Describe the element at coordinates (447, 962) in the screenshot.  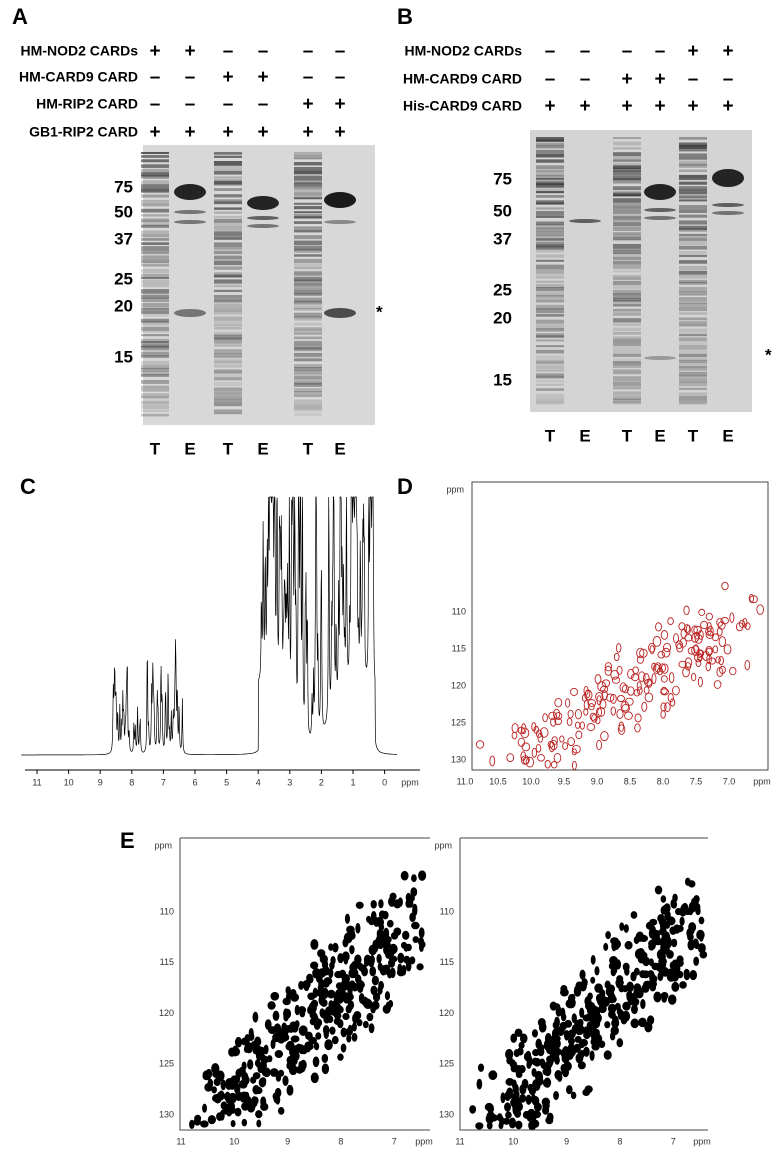
I see `y-tick-label: 115` at that location.